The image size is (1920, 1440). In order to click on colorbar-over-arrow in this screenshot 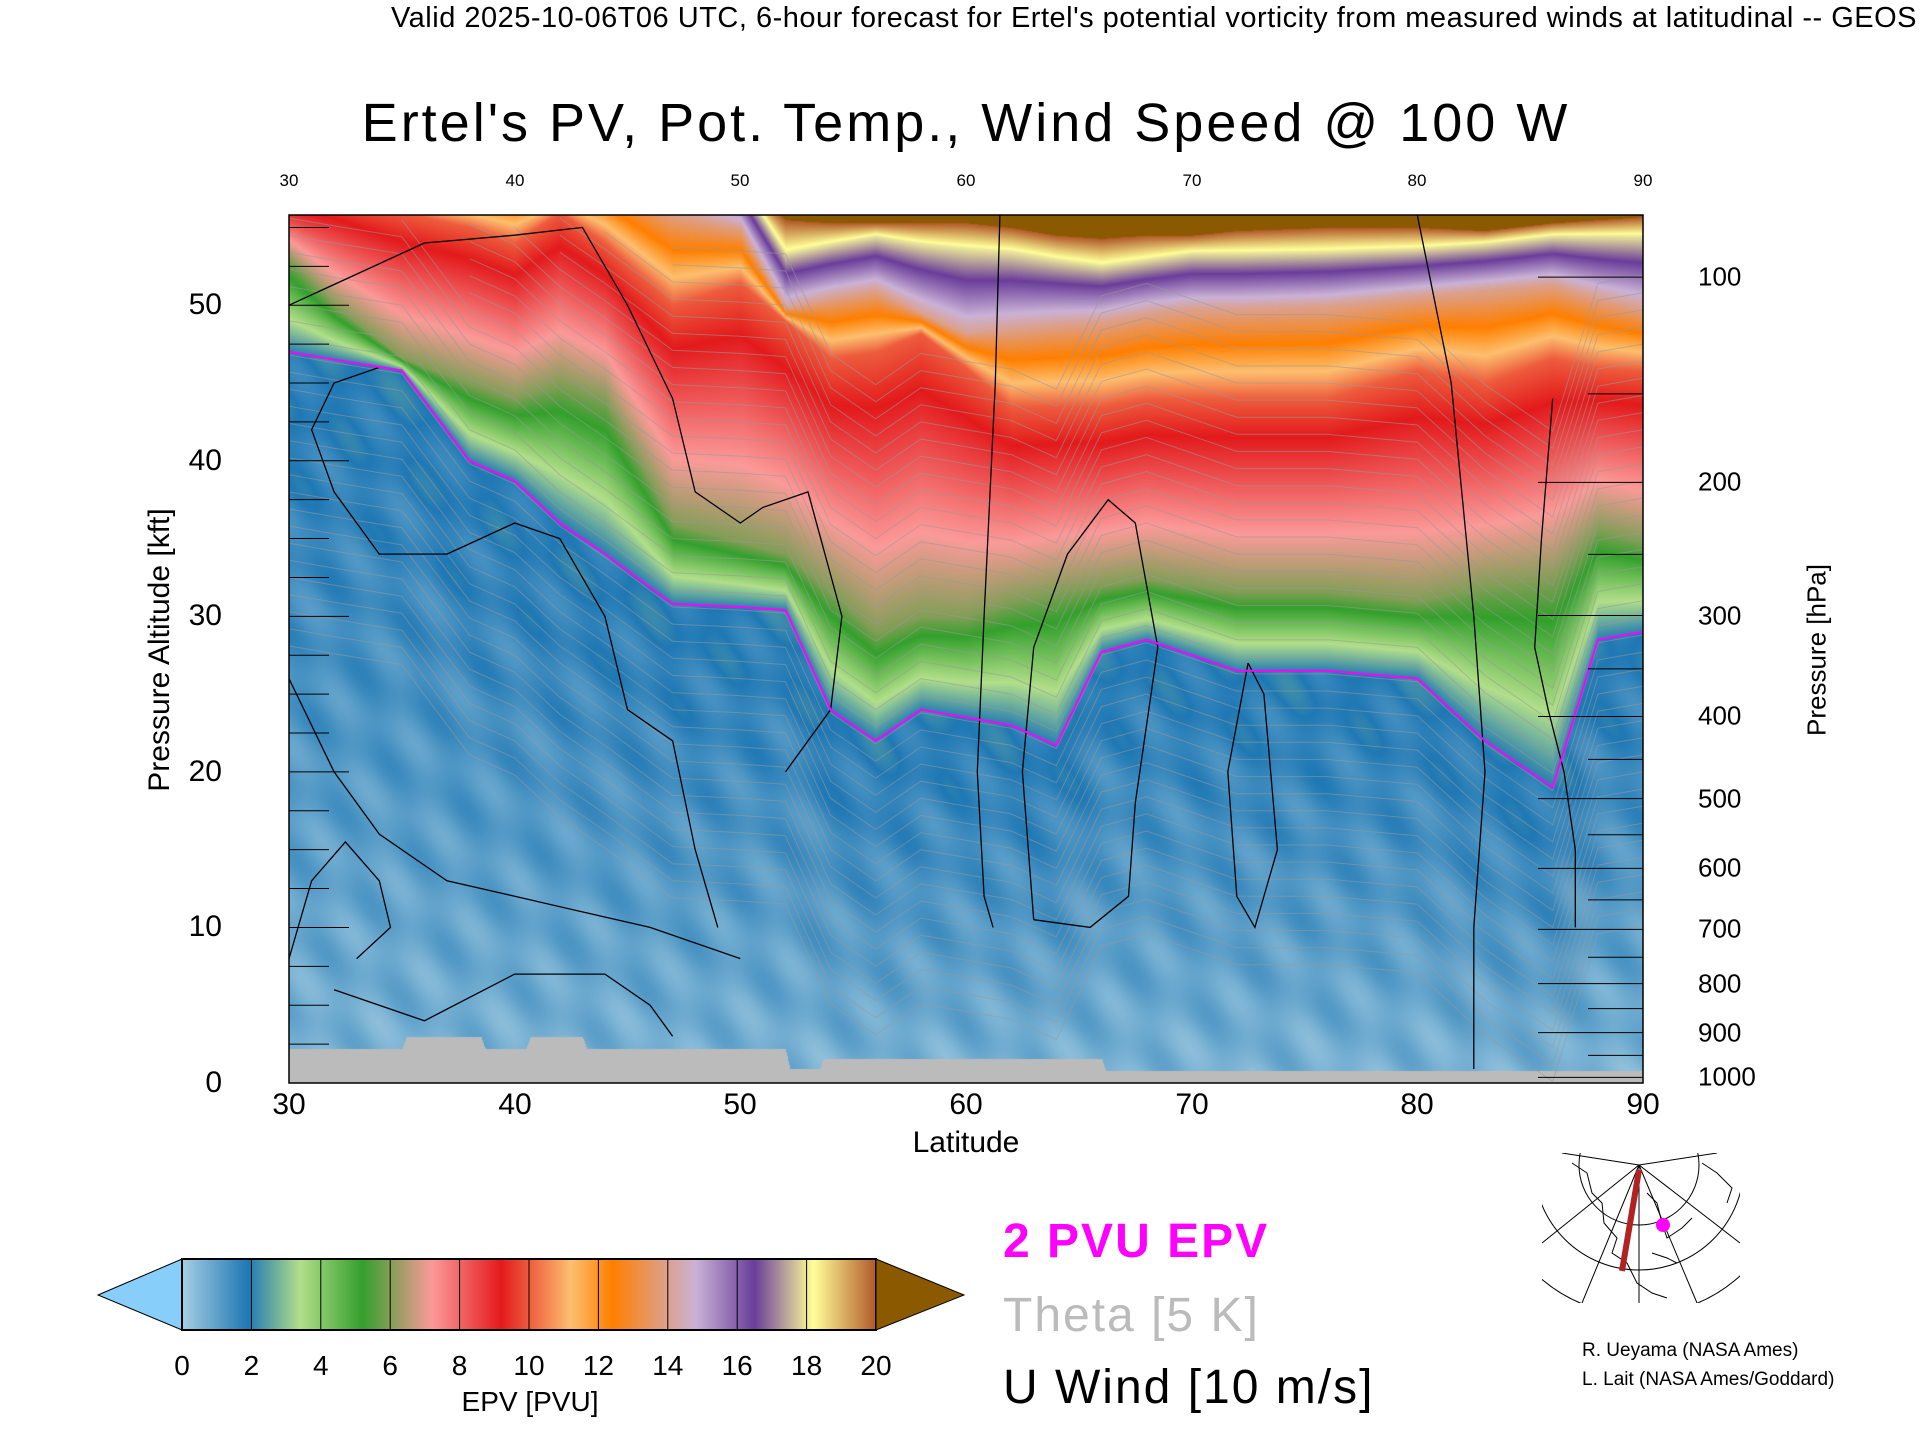, I will do `click(920, 1294)`.